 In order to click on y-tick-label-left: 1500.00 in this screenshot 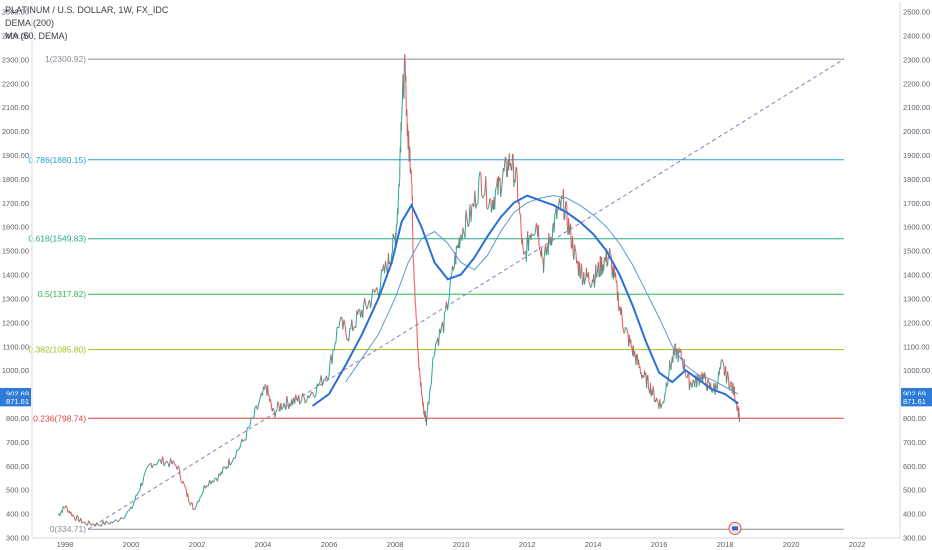, I will do `click(15, 251)`.